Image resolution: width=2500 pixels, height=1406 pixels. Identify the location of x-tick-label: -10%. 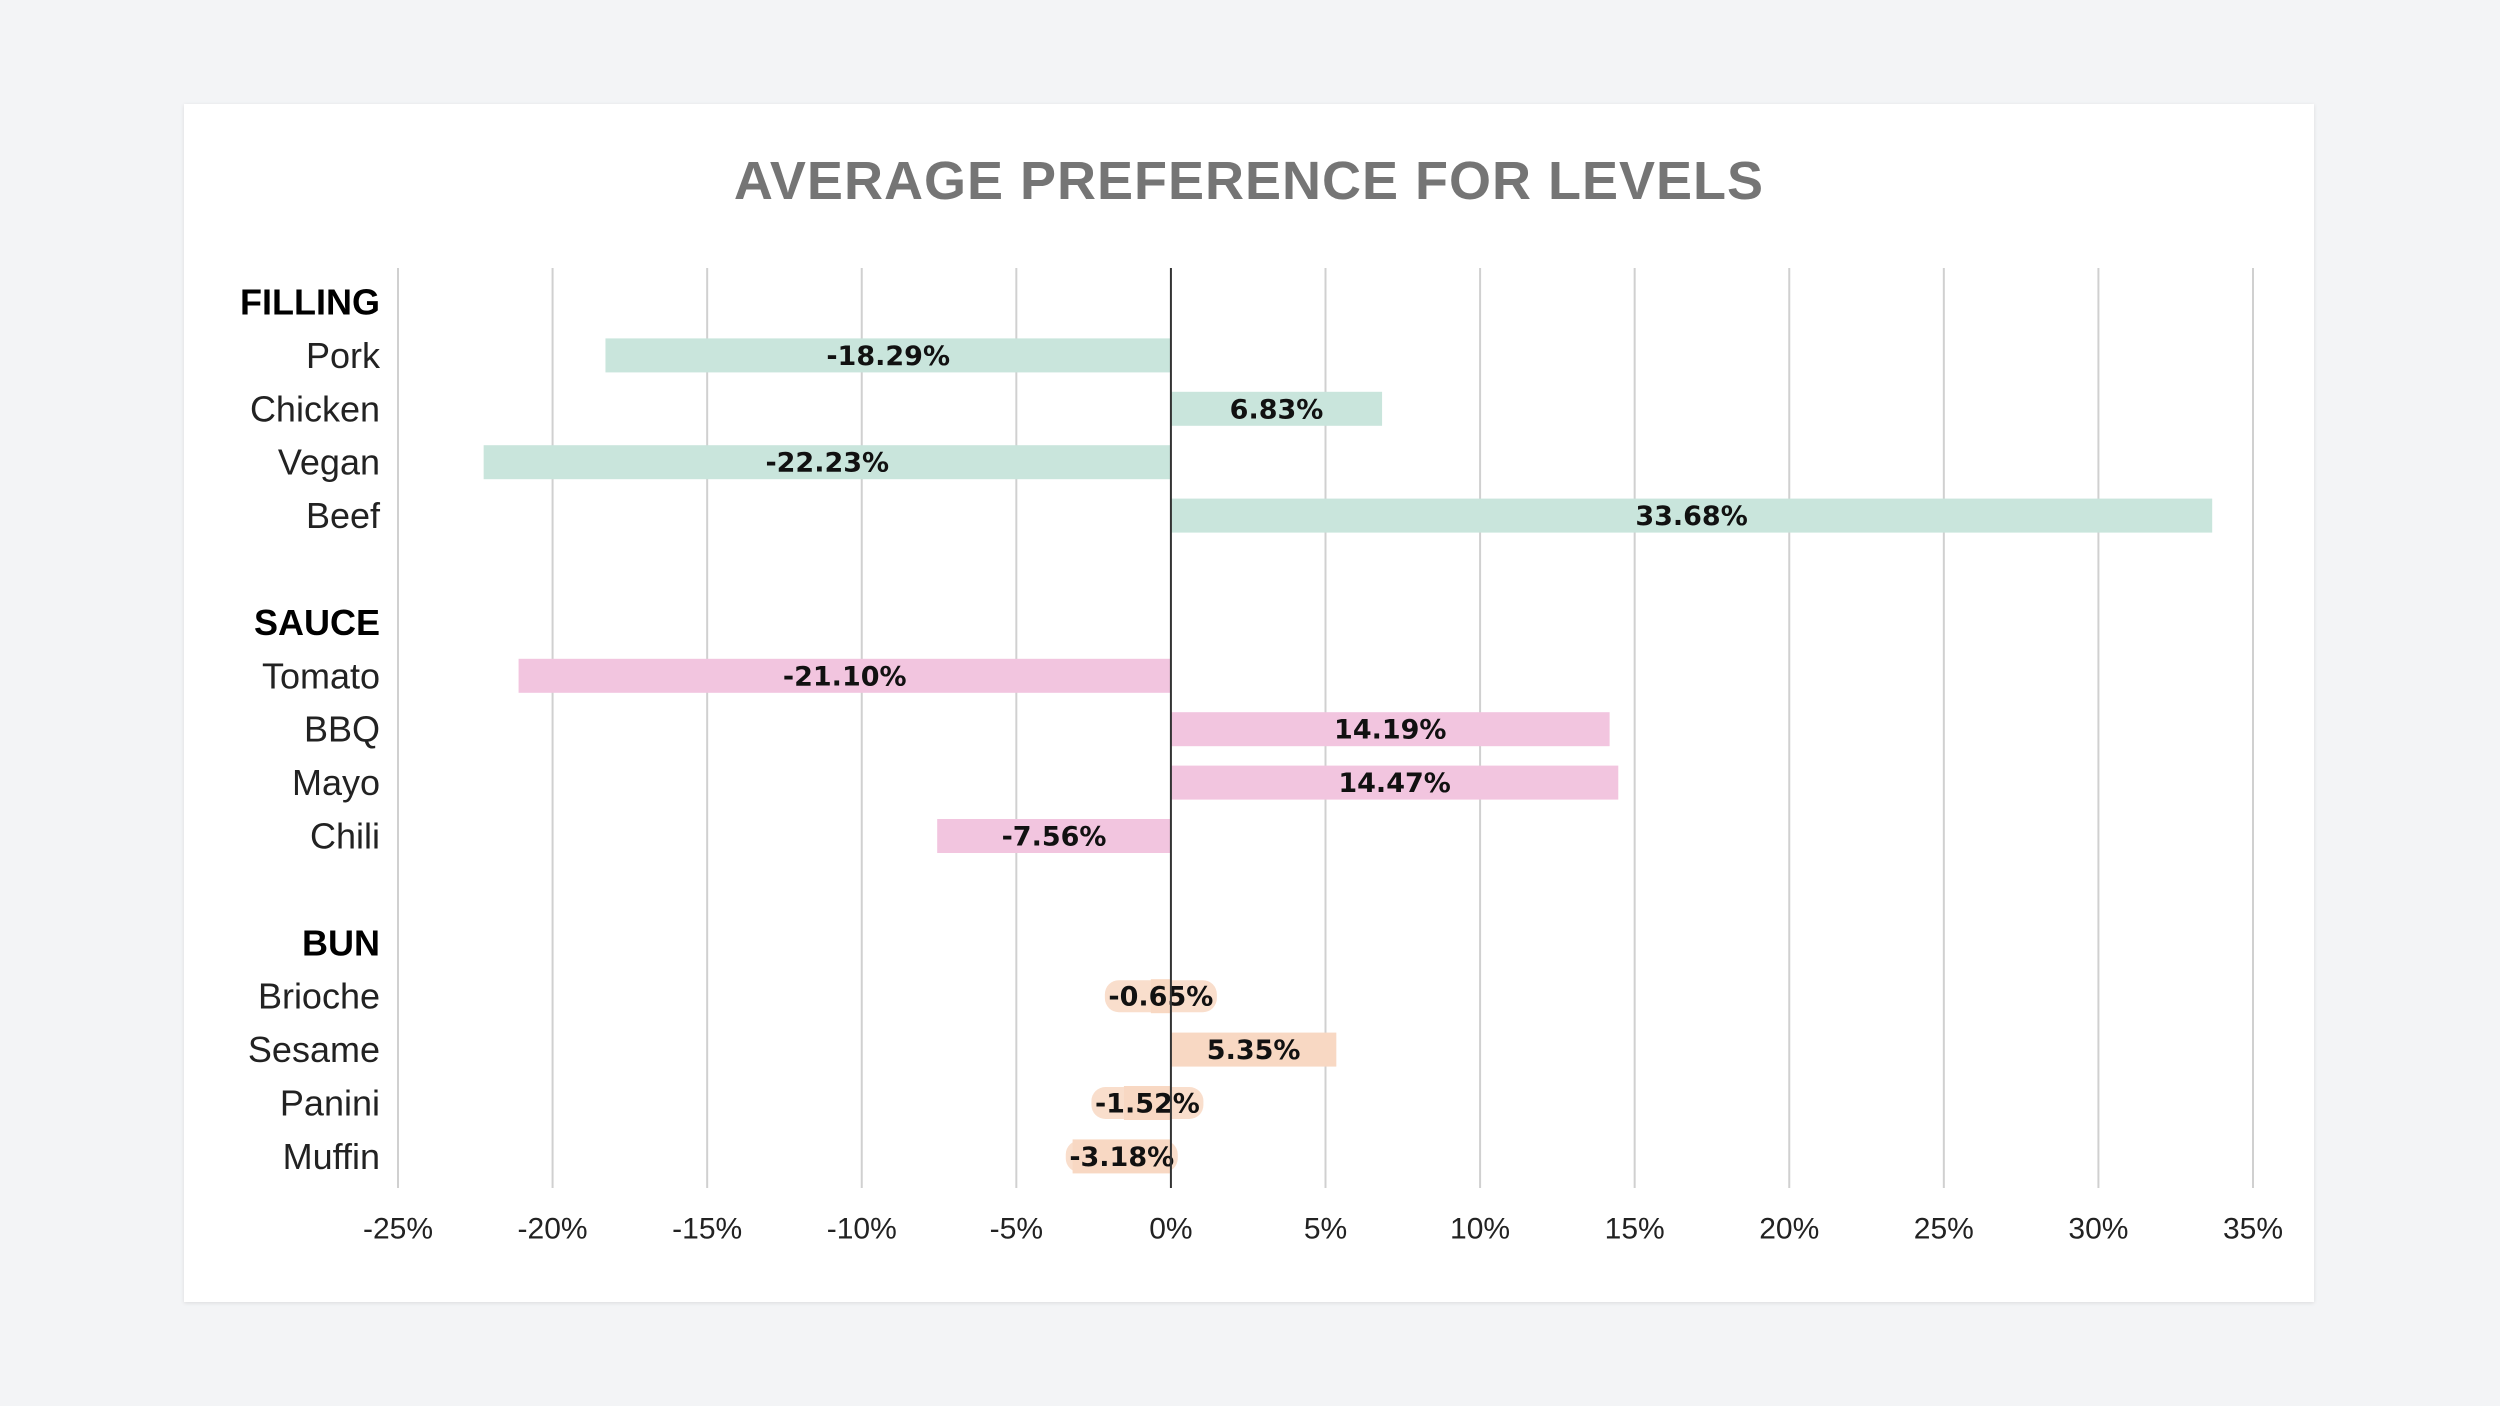
(862, 1229).